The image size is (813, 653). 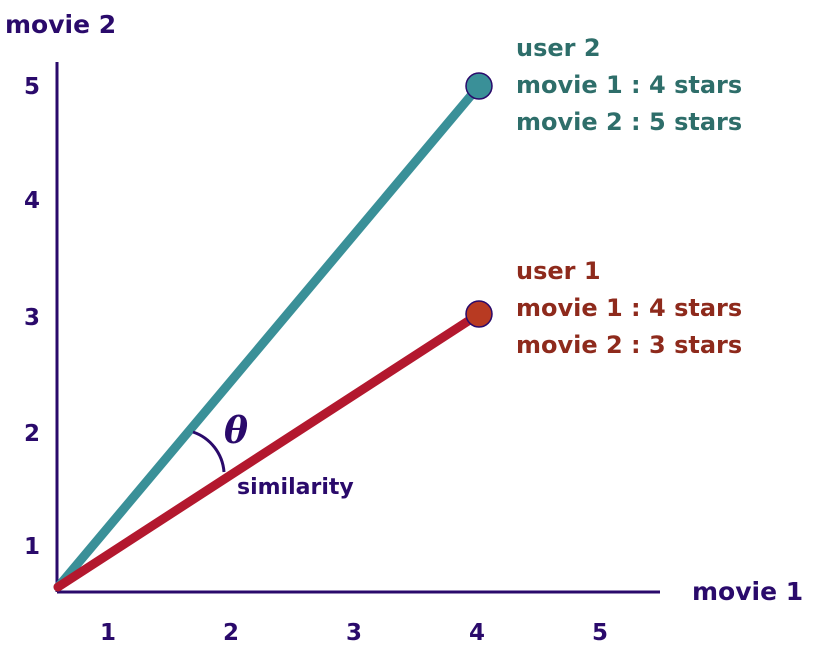 I want to click on x-tick-label: 4, so click(x=477, y=633).